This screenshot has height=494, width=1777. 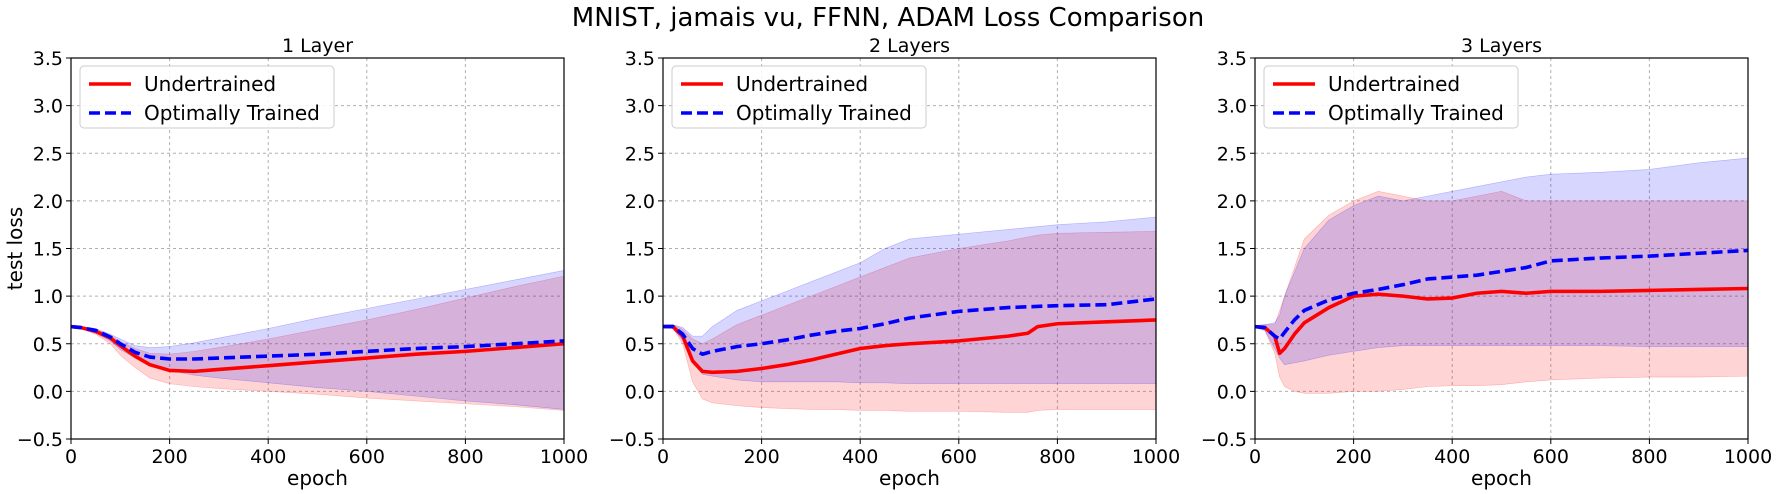 I want to click on y-axis-label: test loss, so click(x=15, y=248).